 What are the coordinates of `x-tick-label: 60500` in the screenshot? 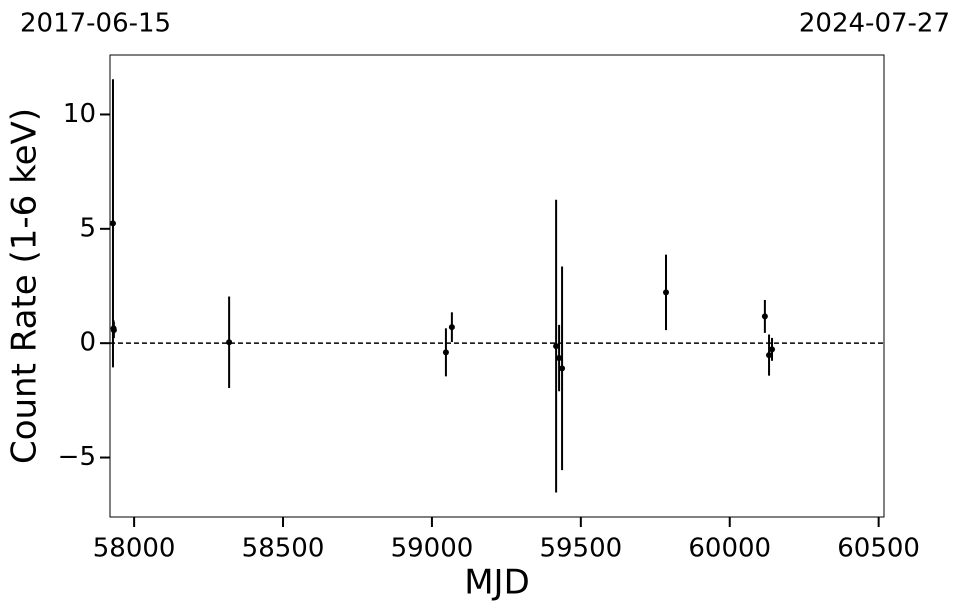 It's located at (878, 549).